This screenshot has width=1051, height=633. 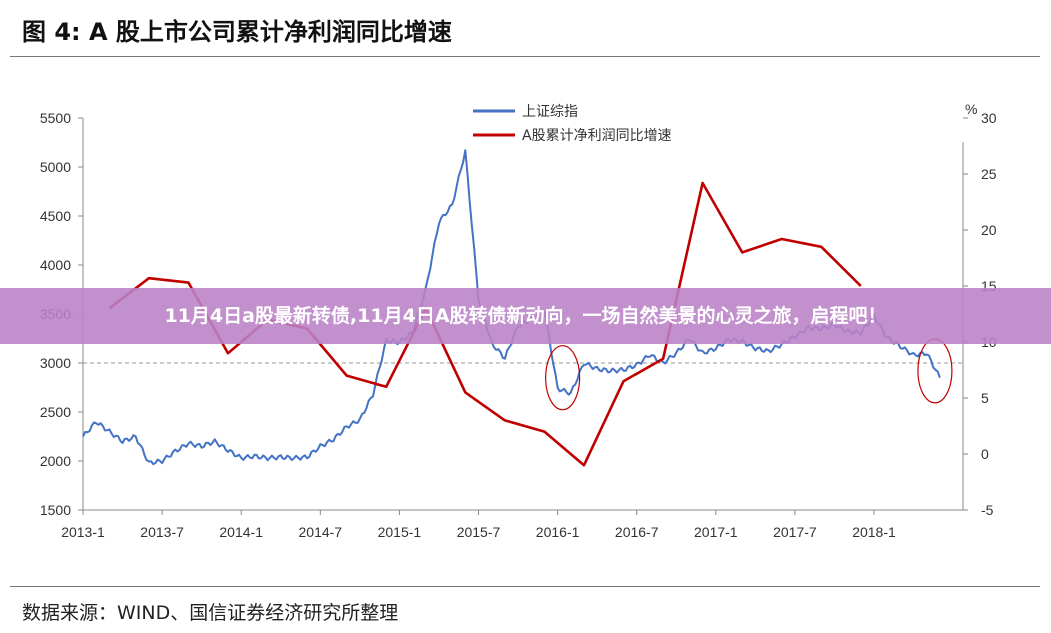 What do you see at coordinates (597, 136) in the screenshot?
I see `legend-label: A股累计净利润同比增速` at bounding box center [597, 136].